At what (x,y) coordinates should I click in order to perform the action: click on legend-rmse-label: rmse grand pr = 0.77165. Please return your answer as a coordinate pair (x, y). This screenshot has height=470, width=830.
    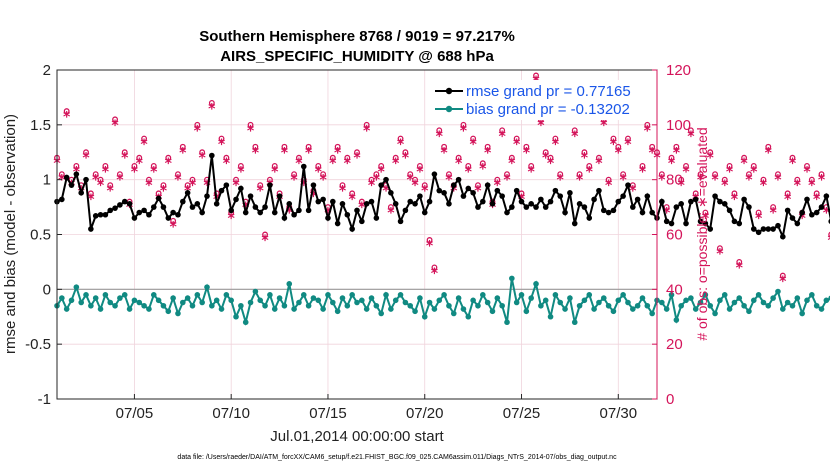
    Looking at the image, I should click on (548, 91).